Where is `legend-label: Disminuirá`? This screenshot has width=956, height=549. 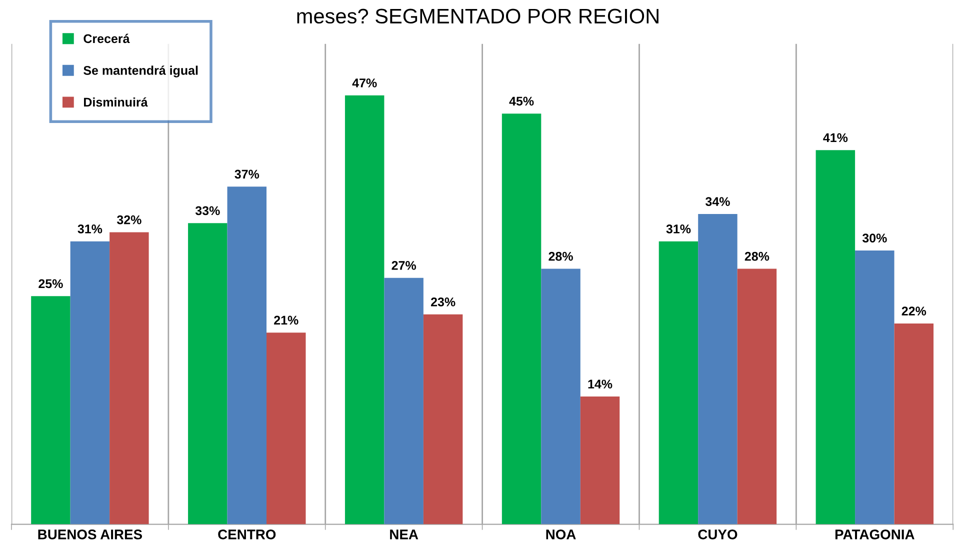 legend-label: Disminuirá is located at coordinates (116, 102).